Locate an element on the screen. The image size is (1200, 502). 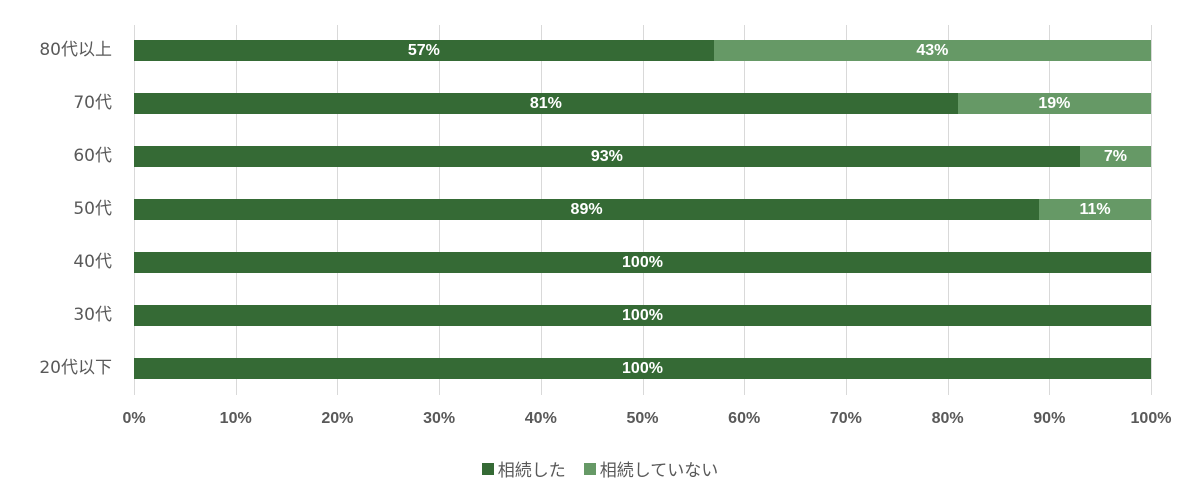
category-label: 70代 is located at coordinates (92, 103).